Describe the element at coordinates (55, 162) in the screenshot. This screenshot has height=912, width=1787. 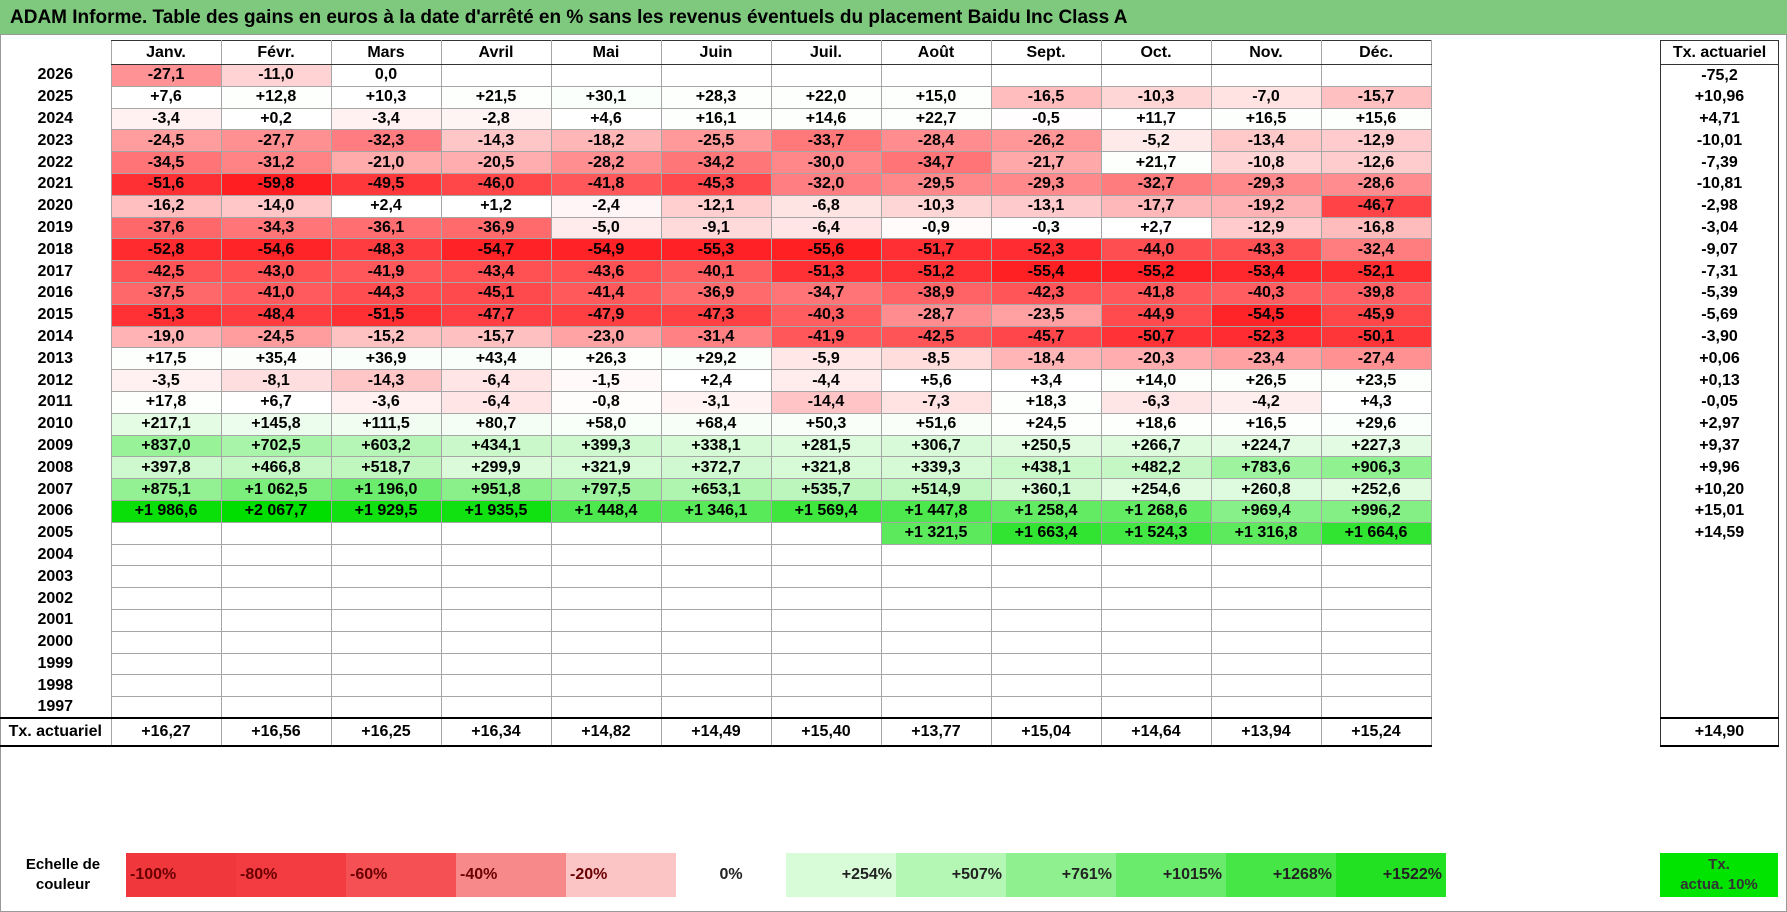
I see `year-label: 2022` at that location.